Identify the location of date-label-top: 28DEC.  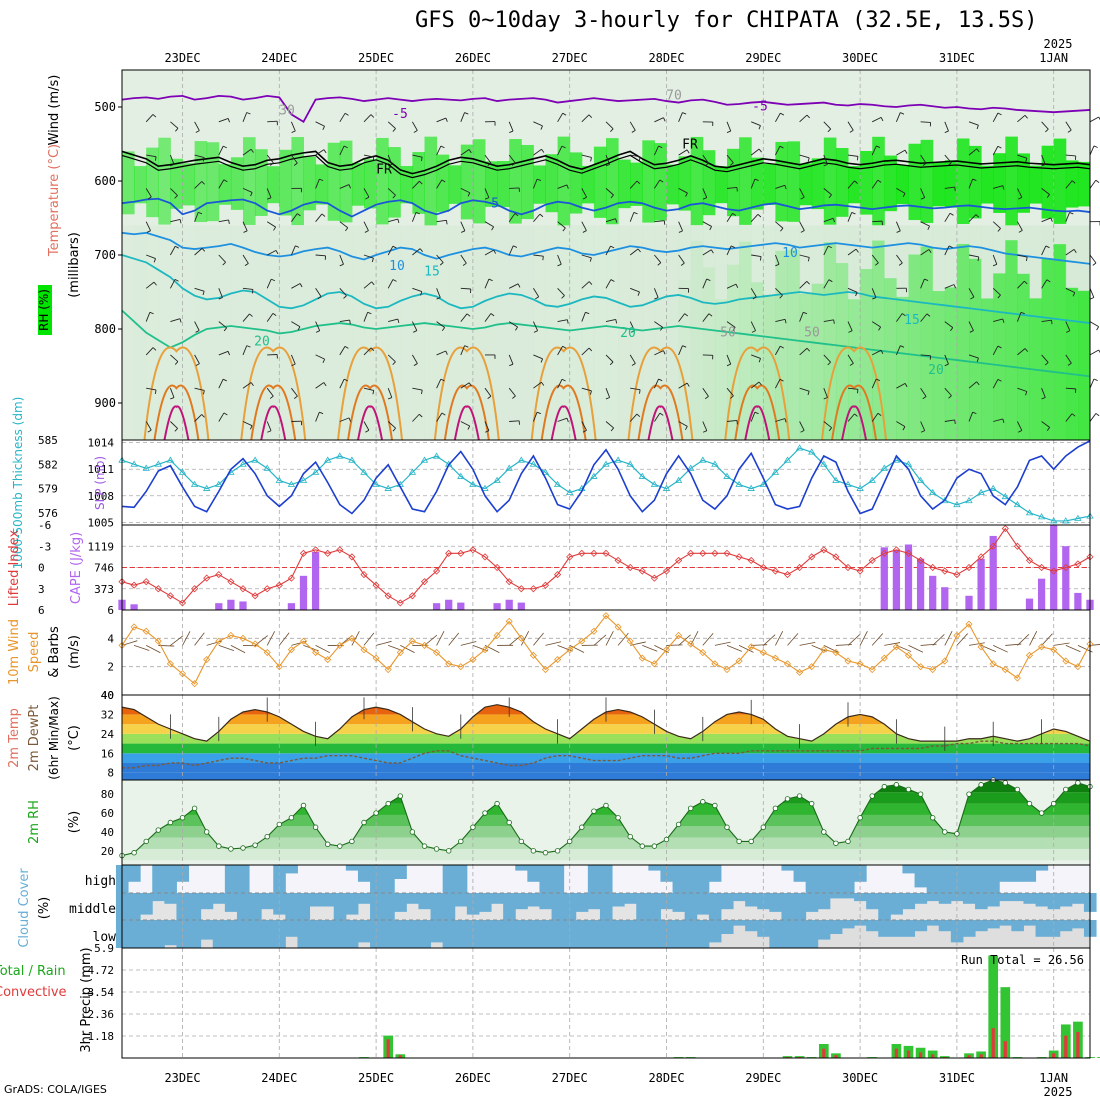
(666, 58).